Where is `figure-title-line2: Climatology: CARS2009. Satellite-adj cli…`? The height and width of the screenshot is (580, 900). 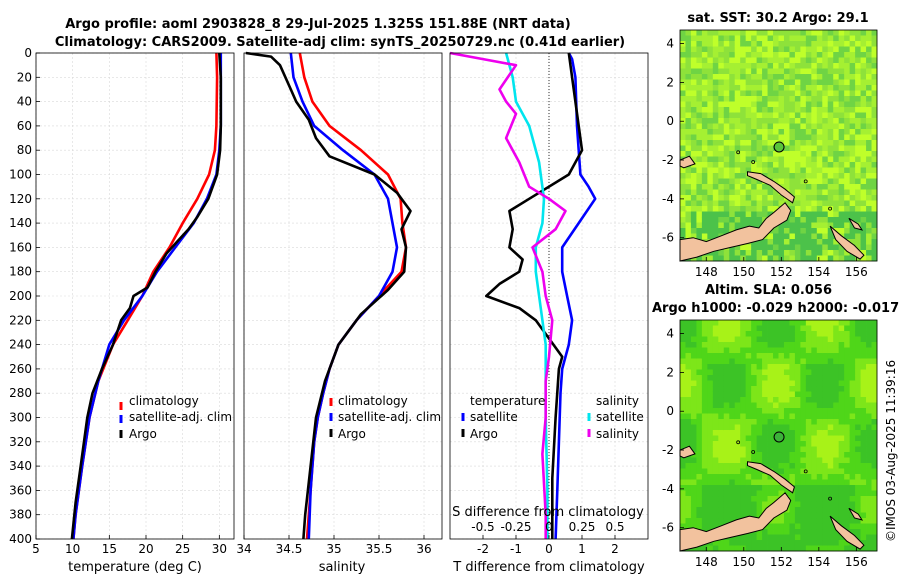
figure-title-line2: Climatology: CARS2009. Satellite-adj cli… is located at coordinates (340, 42).